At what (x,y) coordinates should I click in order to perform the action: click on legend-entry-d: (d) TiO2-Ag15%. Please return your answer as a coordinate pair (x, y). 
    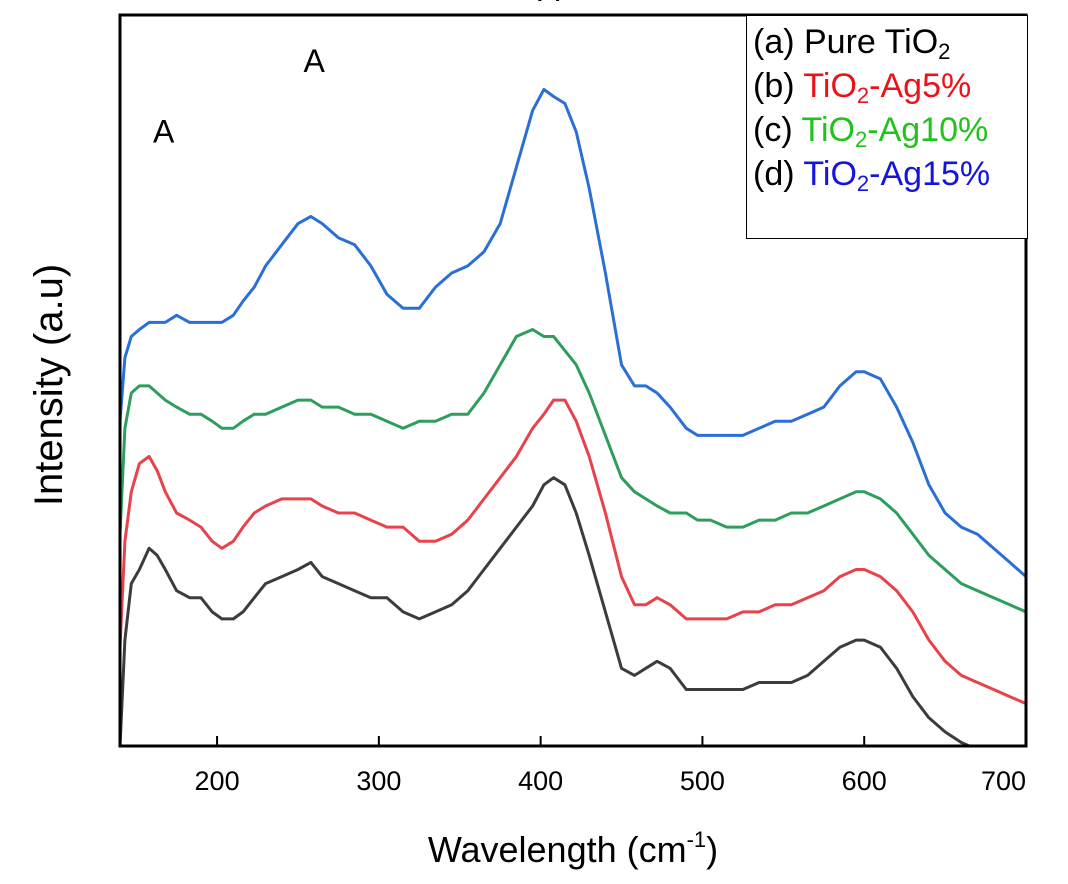
    Looking at the image, I should click on (890, 174).